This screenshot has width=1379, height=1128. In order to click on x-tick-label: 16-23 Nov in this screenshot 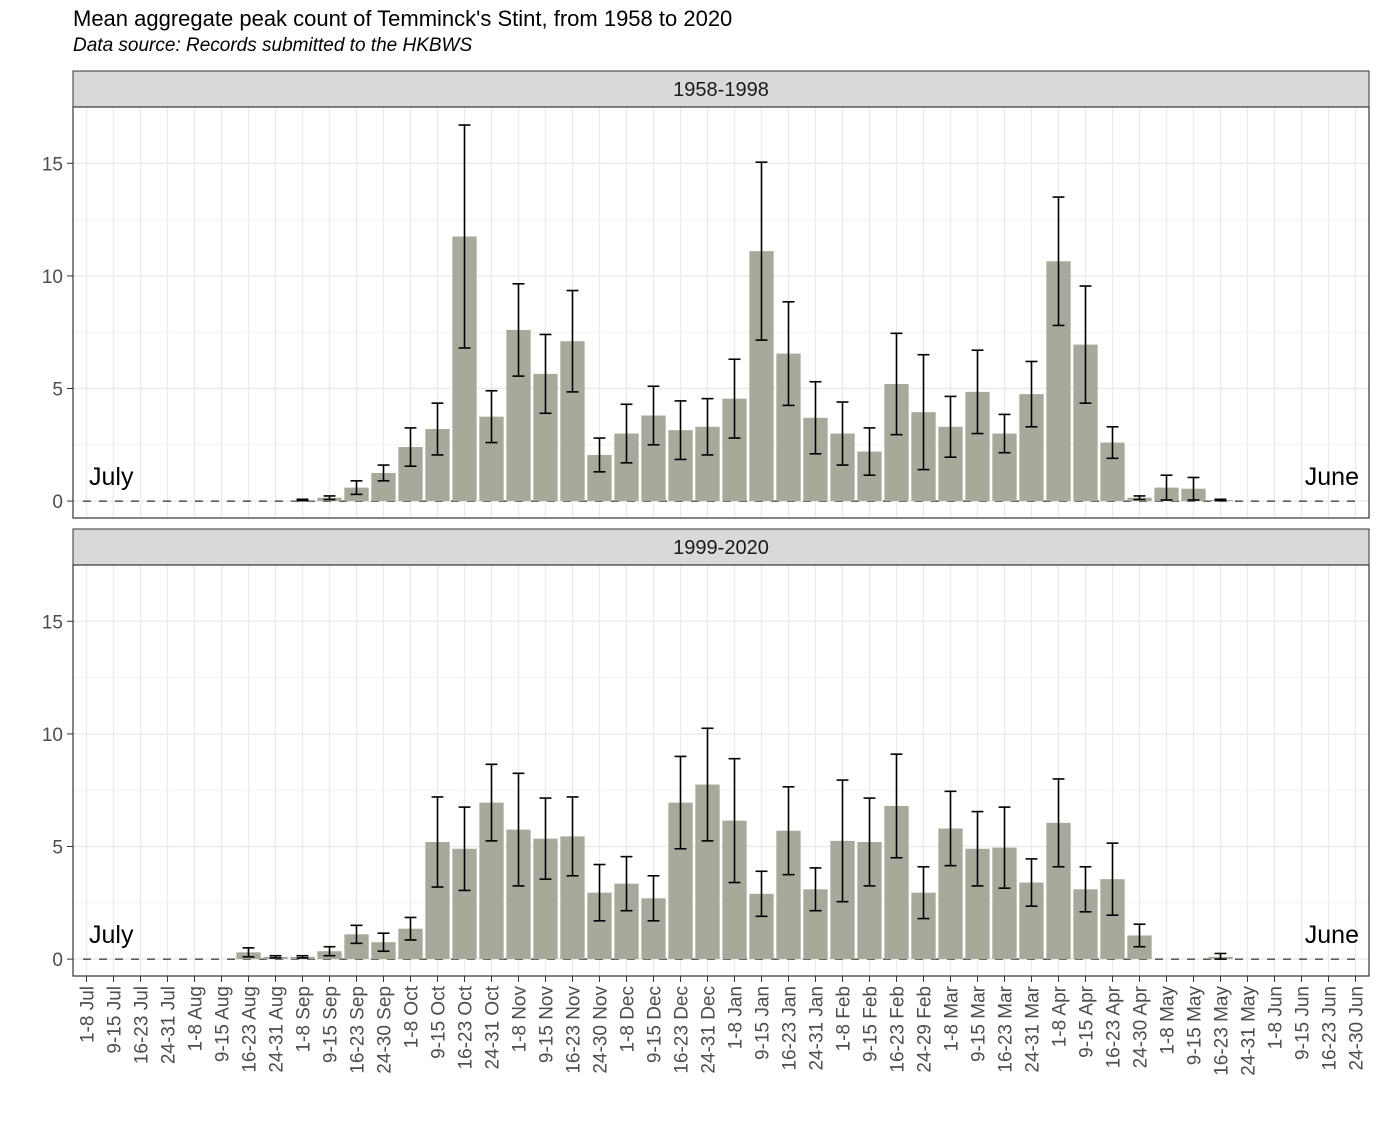, I will do `click(574, 1030)`.